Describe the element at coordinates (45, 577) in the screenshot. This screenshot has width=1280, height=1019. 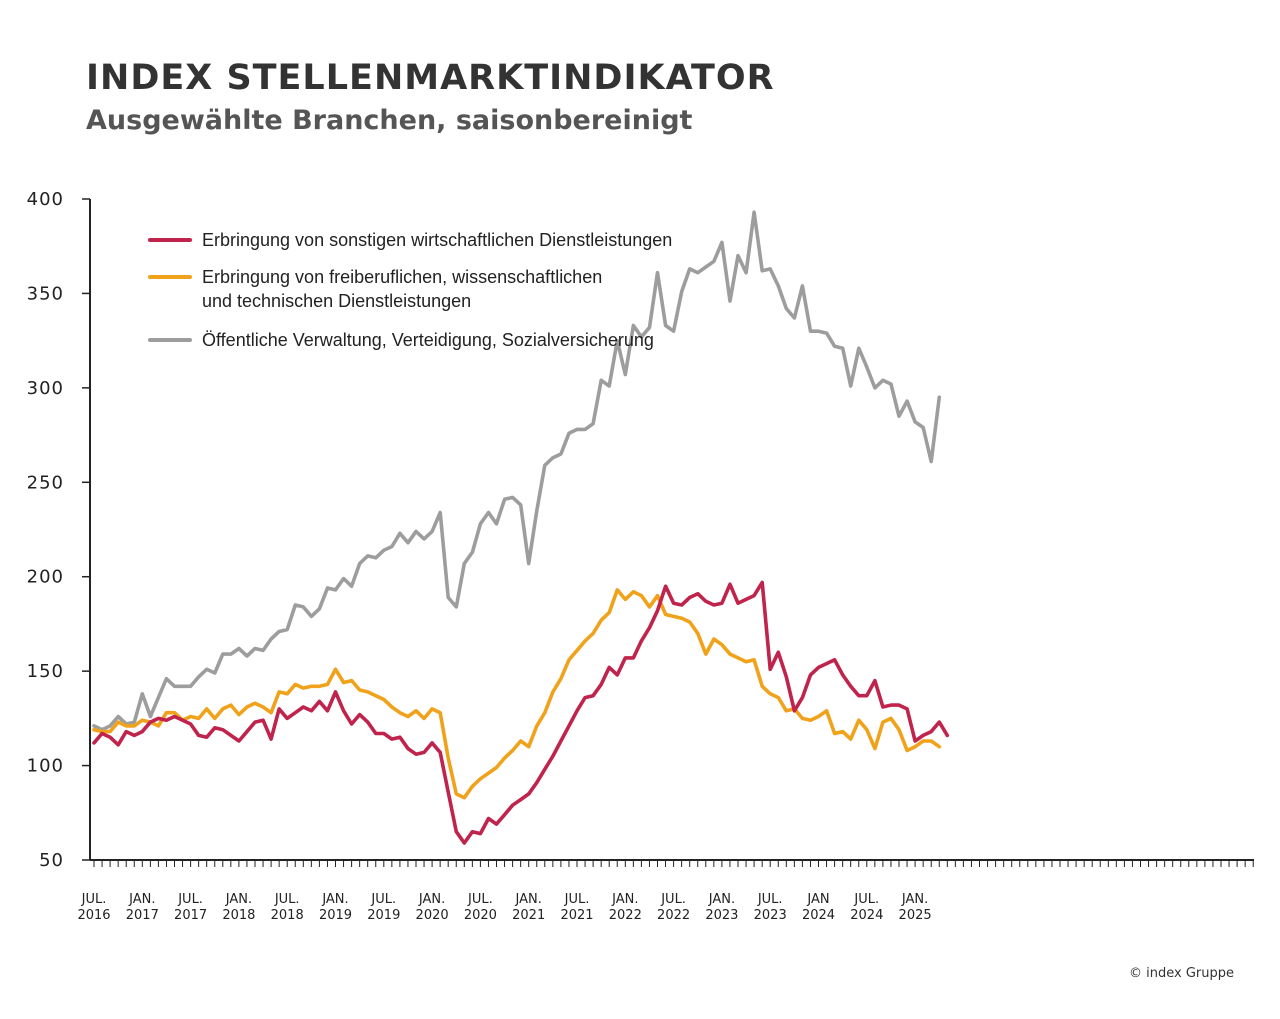
I see `y-tick-label: 200` at that location.